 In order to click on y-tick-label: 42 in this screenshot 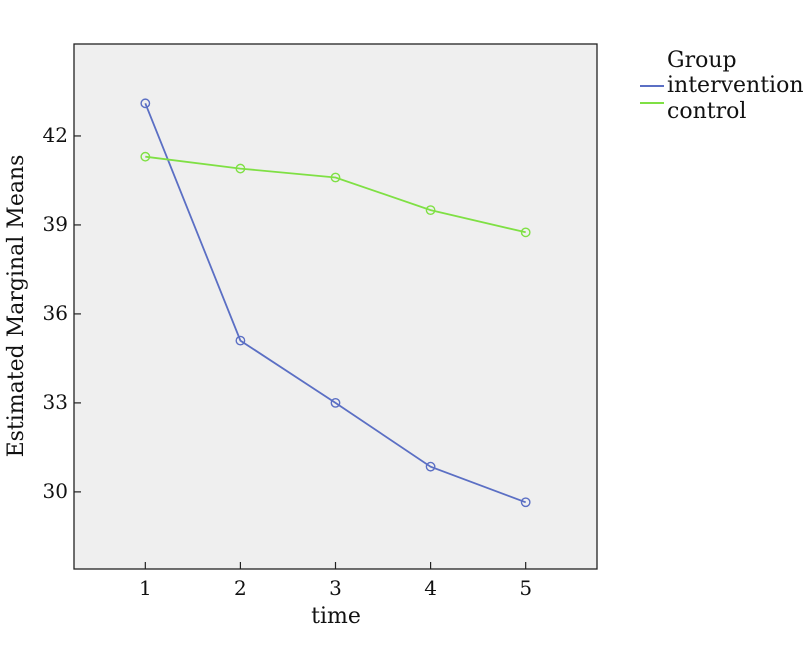, I will do `click(55, 135)`.